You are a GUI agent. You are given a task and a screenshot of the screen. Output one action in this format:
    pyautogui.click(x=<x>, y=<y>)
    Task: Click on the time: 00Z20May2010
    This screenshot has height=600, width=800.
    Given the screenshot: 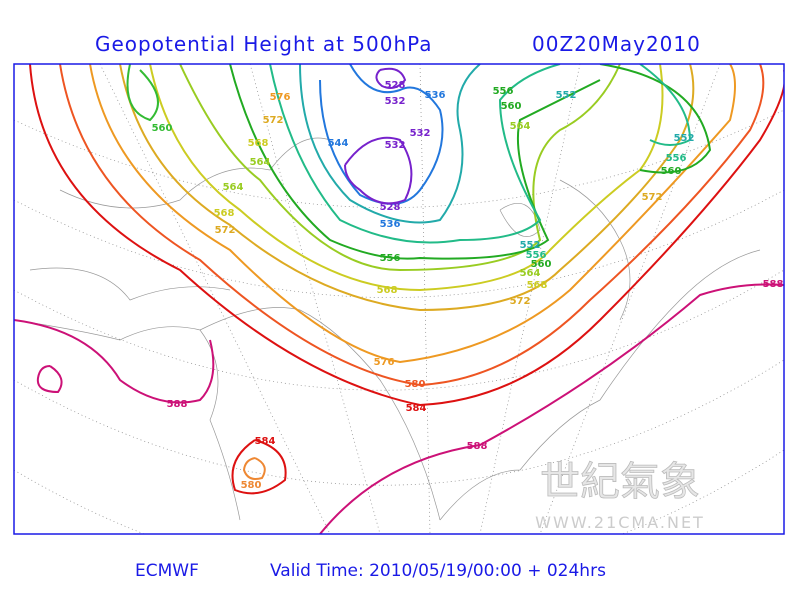 What is the action you would take?
    pyautogui.click(x=616, y=44)
    